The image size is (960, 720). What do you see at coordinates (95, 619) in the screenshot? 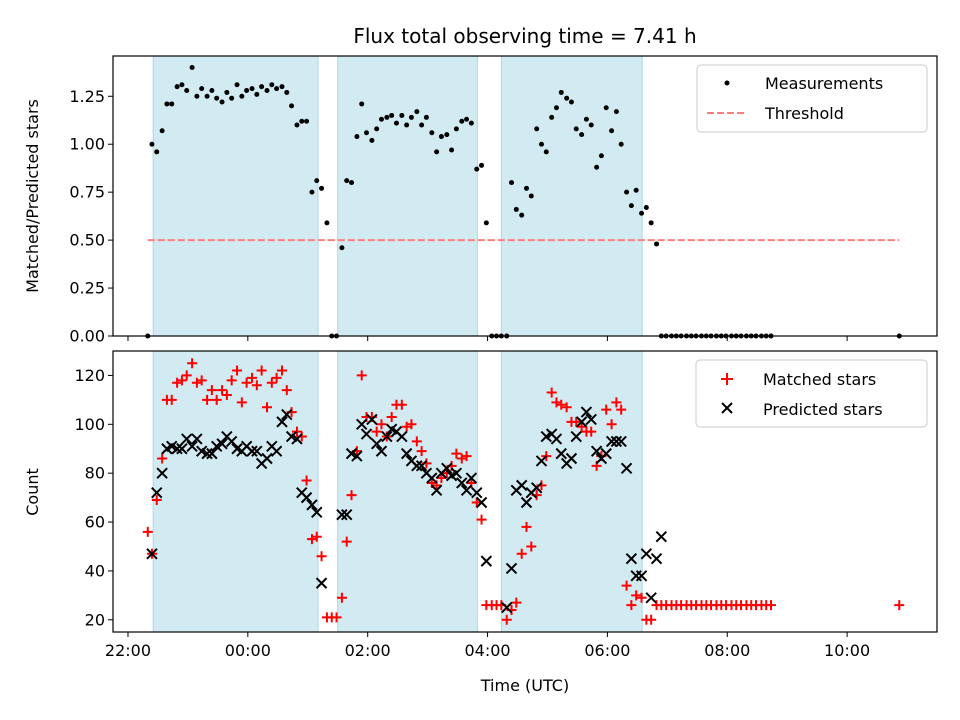
I see `count-y-tick-label: 20` at bounding box center [95, 619].